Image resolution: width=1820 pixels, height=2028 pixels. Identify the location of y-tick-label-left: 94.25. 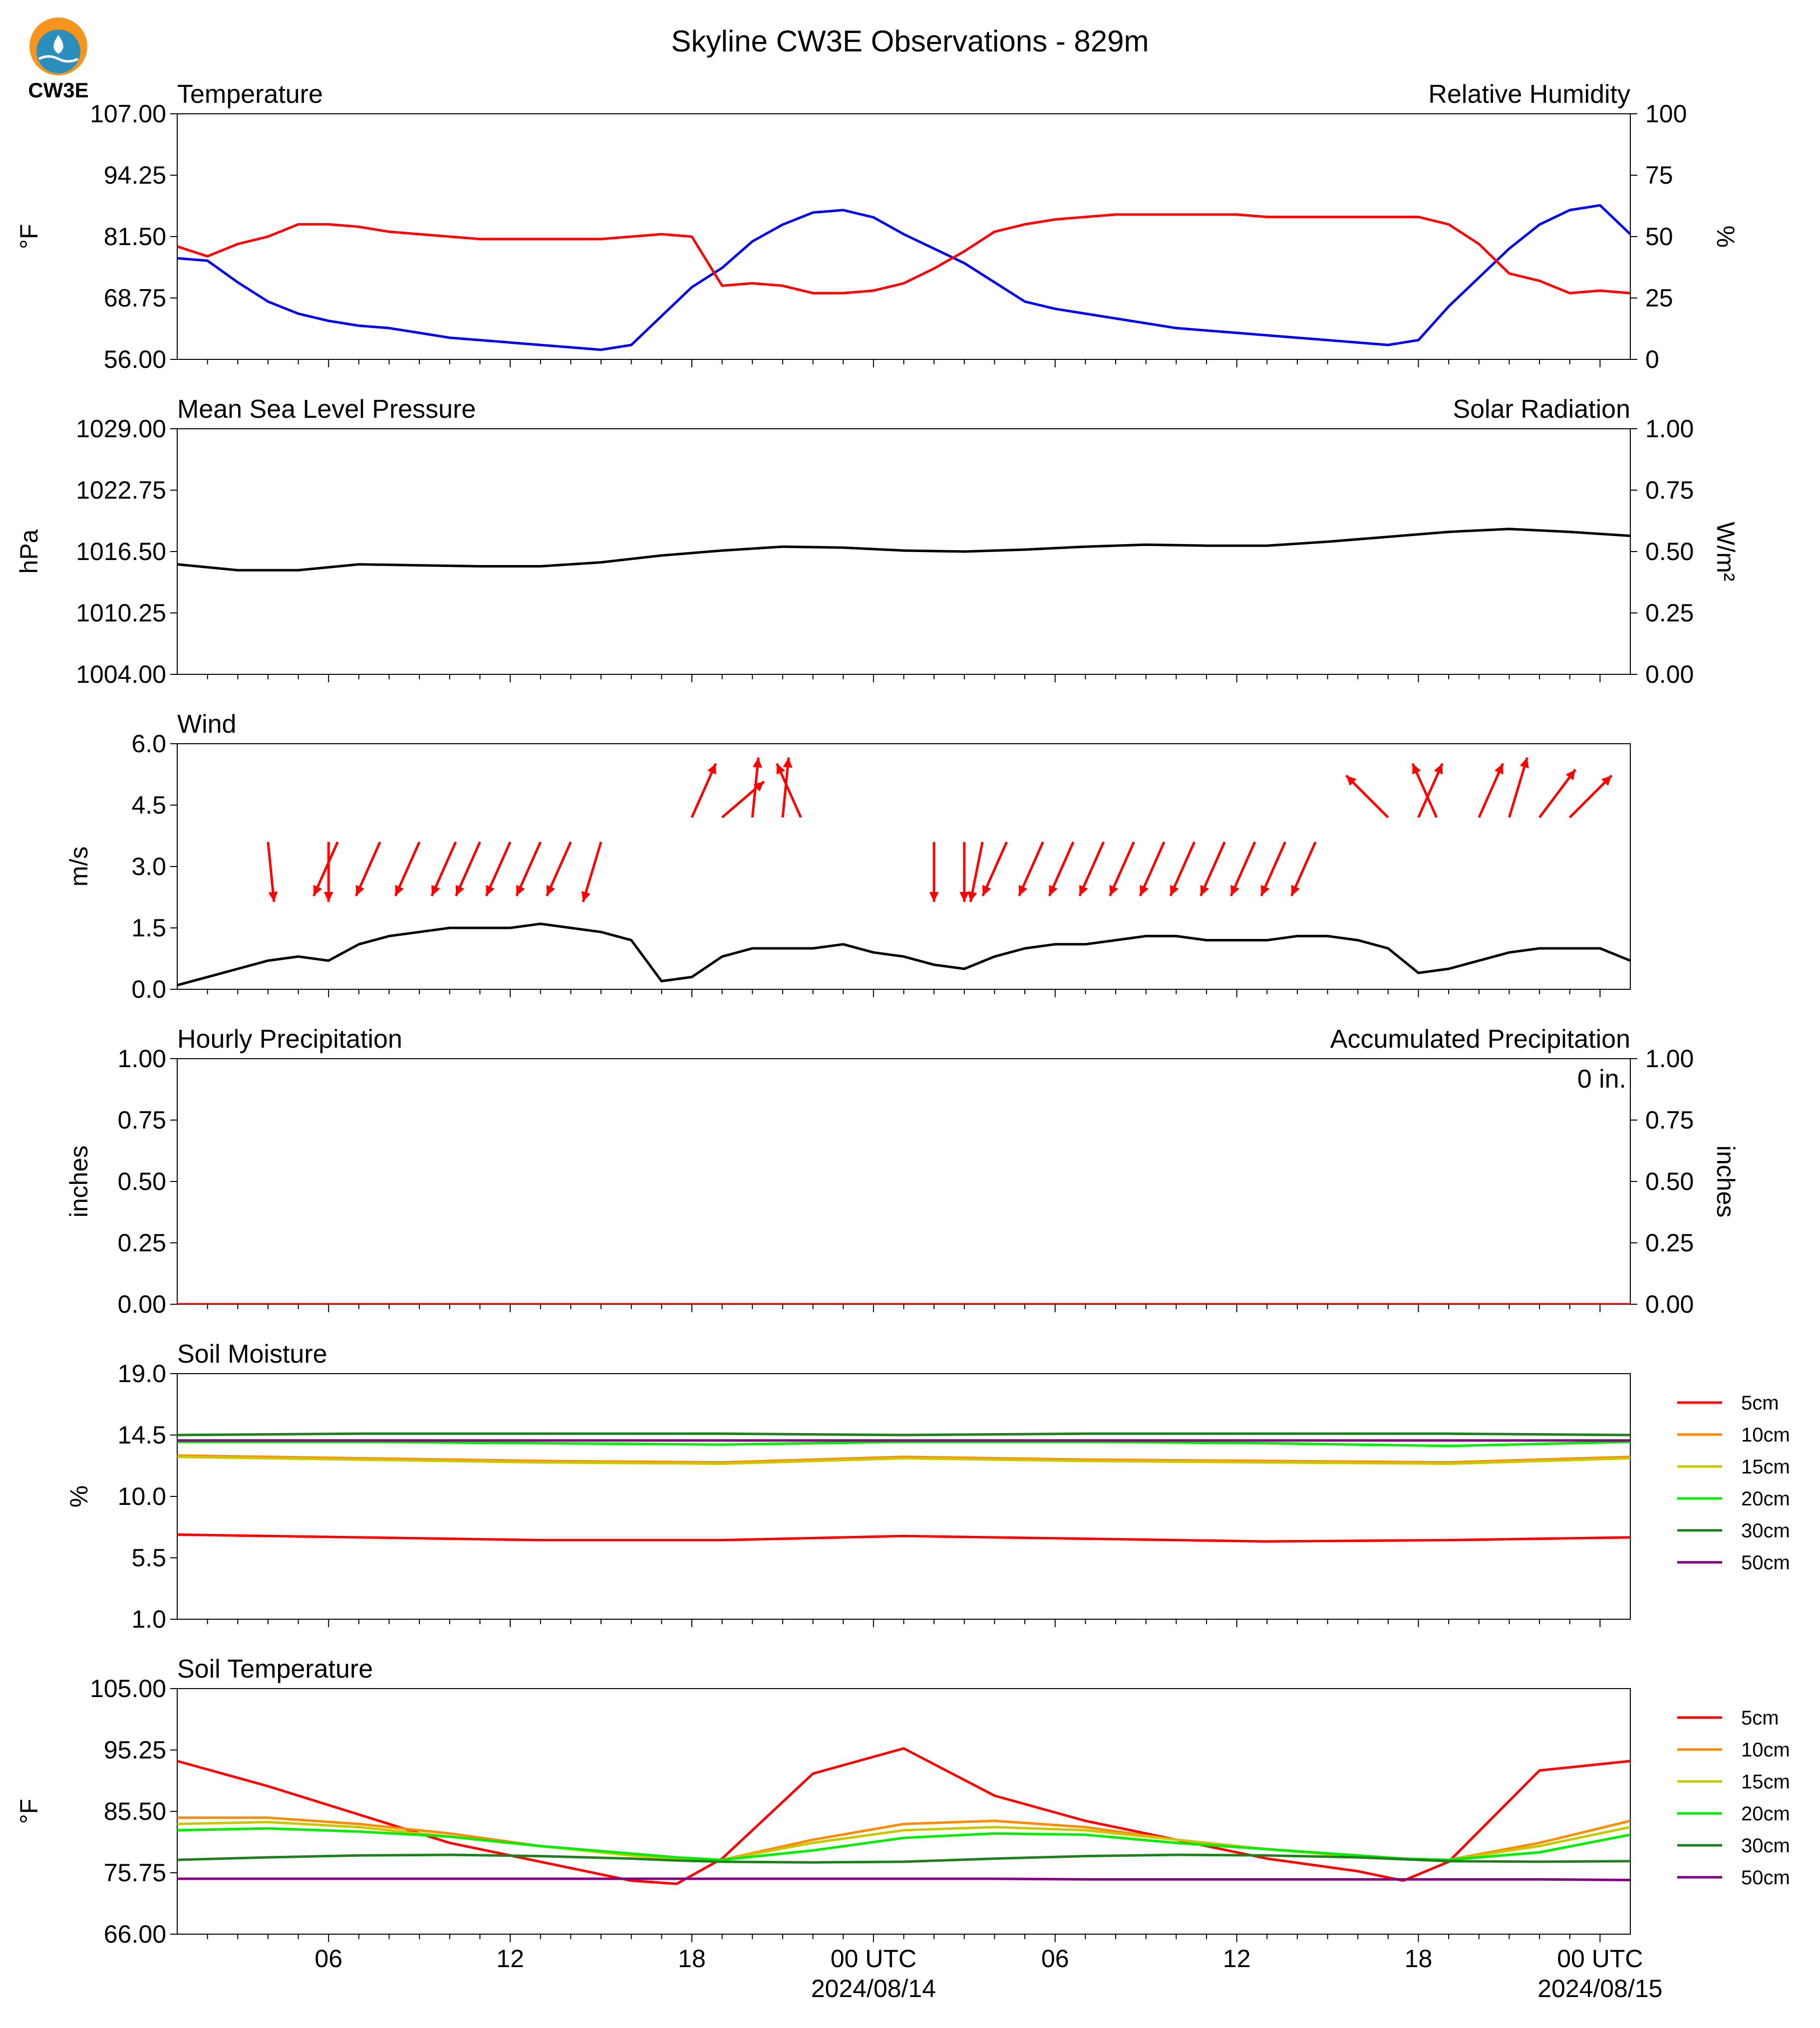
(135, 175).